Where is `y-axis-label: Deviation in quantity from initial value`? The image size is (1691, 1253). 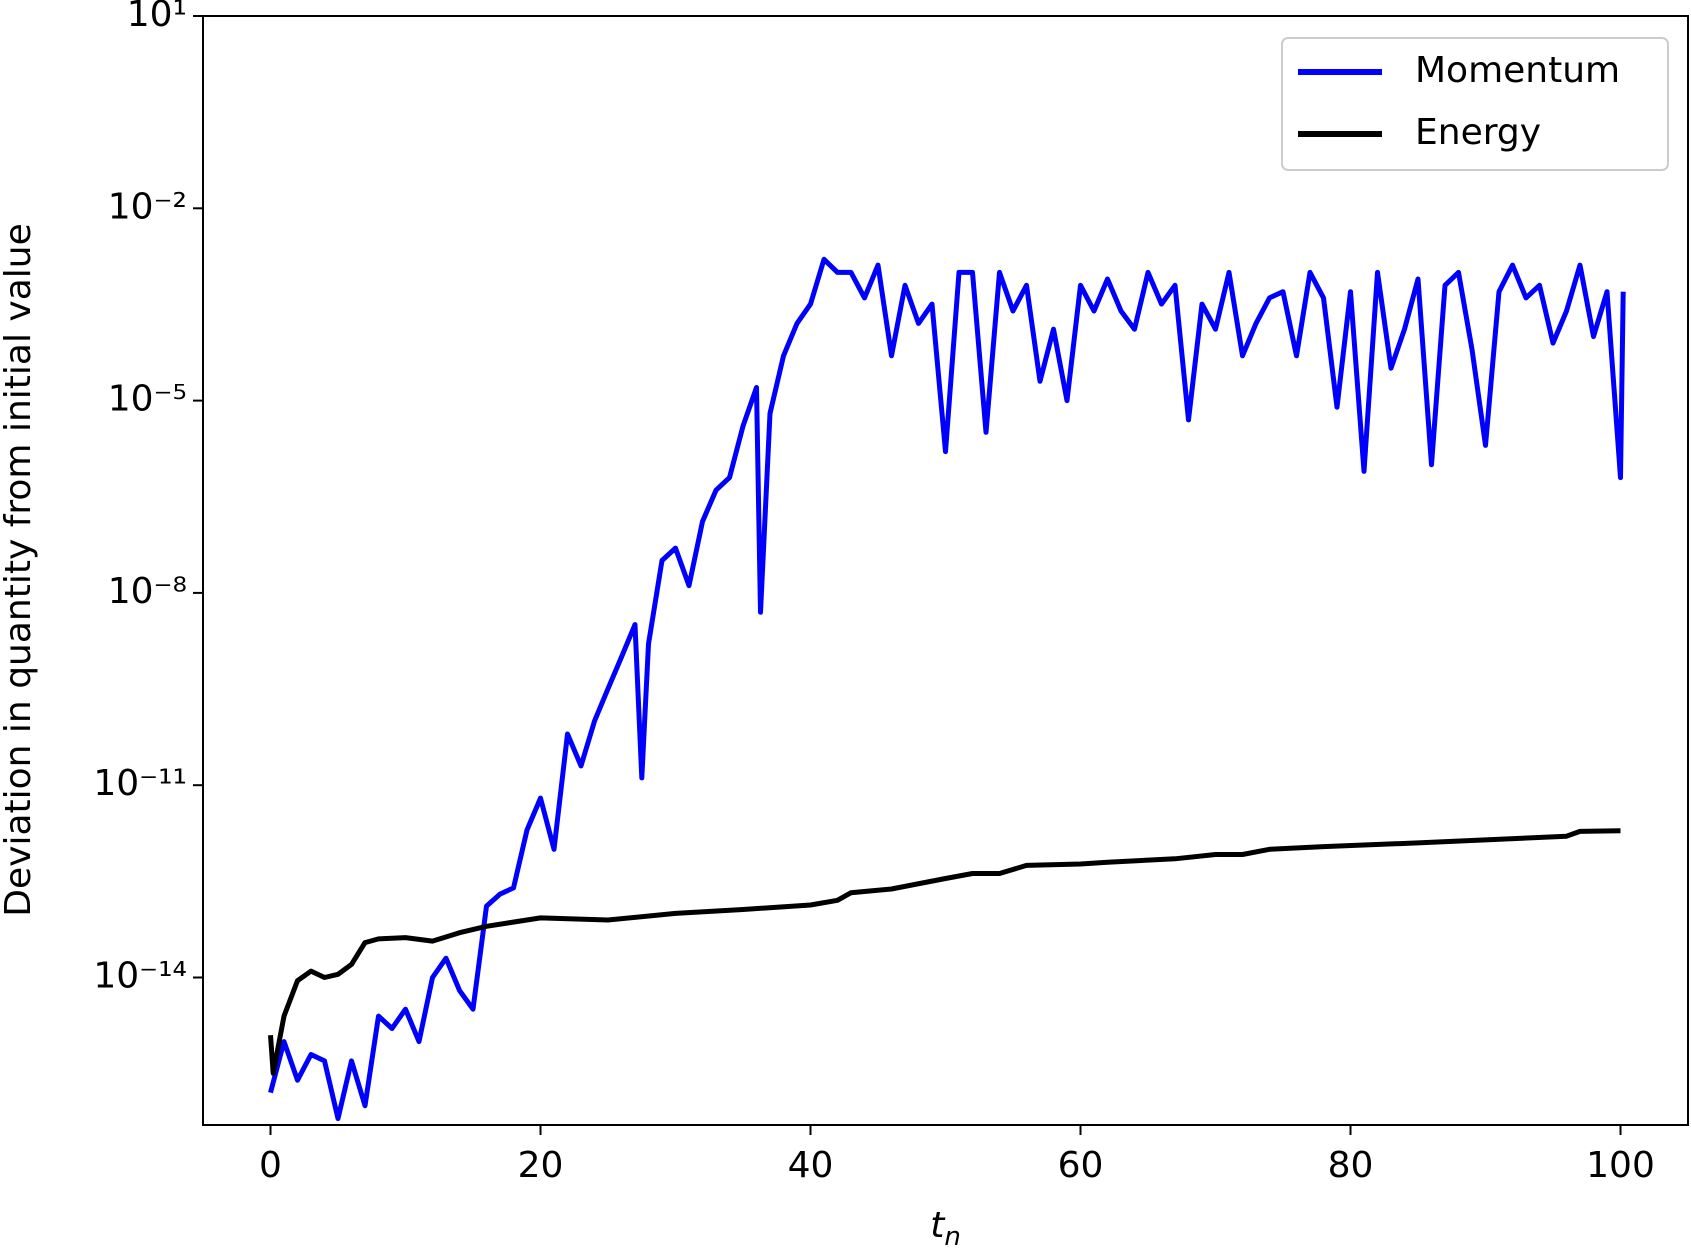
y-axis-label: Deviation in quantity from initial value is located at coordinates (19, 569).